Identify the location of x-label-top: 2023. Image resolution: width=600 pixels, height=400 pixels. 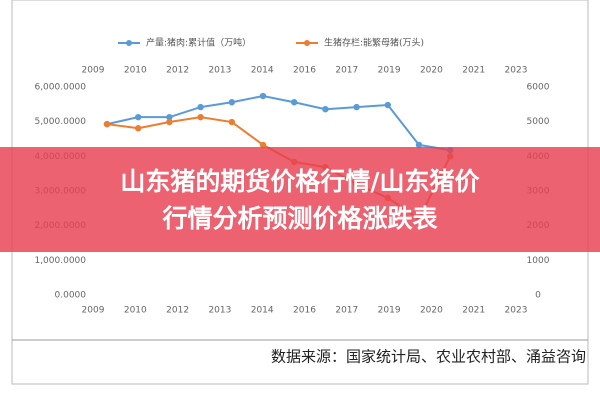
(516, 71).